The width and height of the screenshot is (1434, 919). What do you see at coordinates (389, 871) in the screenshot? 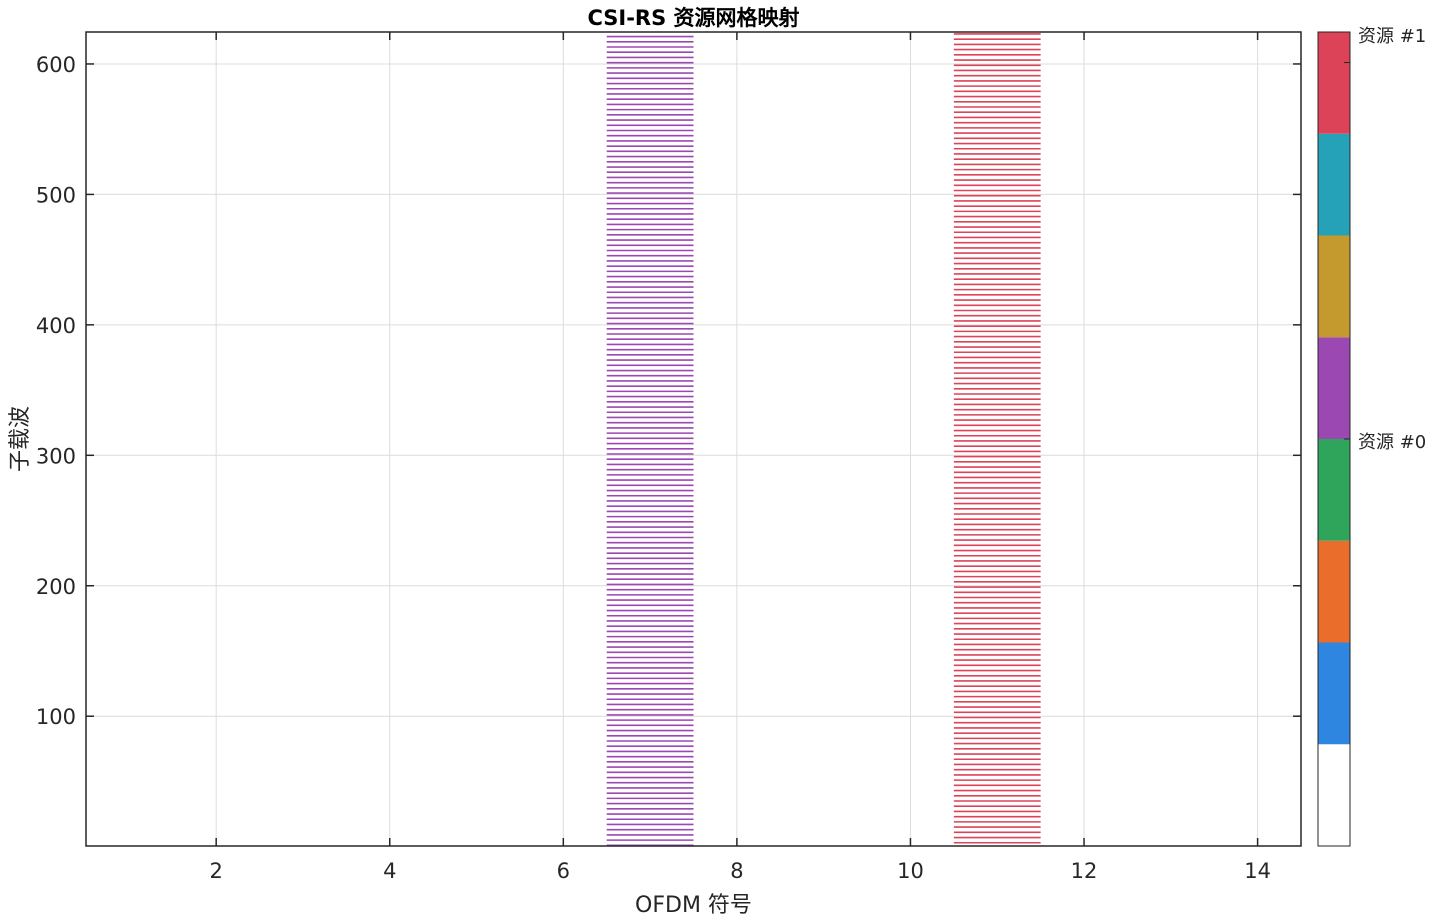
I see `x-tick-label: 4` at bounding box center [389, 871].